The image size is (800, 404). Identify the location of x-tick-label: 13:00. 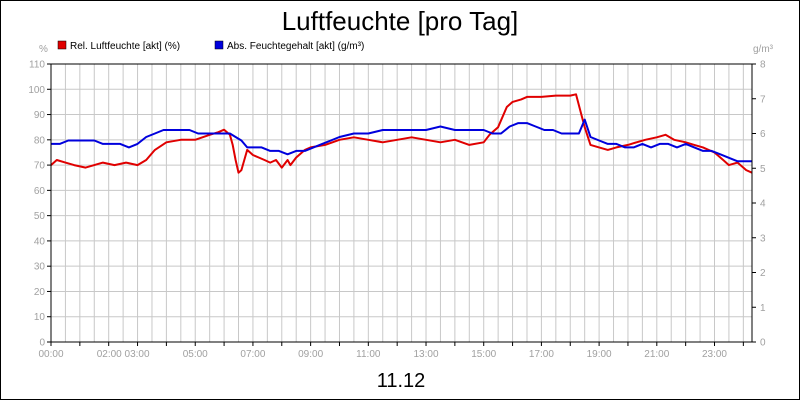
(426, 354).